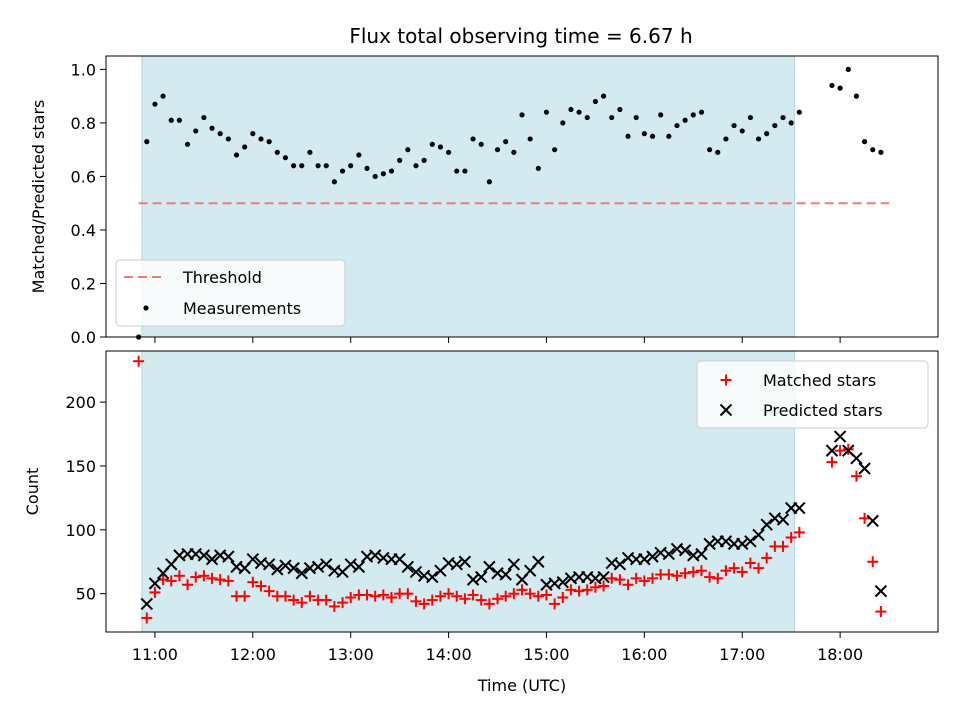  I want to click on bottom-x-ticks: 11:00 12:00 13:00 14:00 15:00 16:00 17:00 18:00, so click(497, 648).